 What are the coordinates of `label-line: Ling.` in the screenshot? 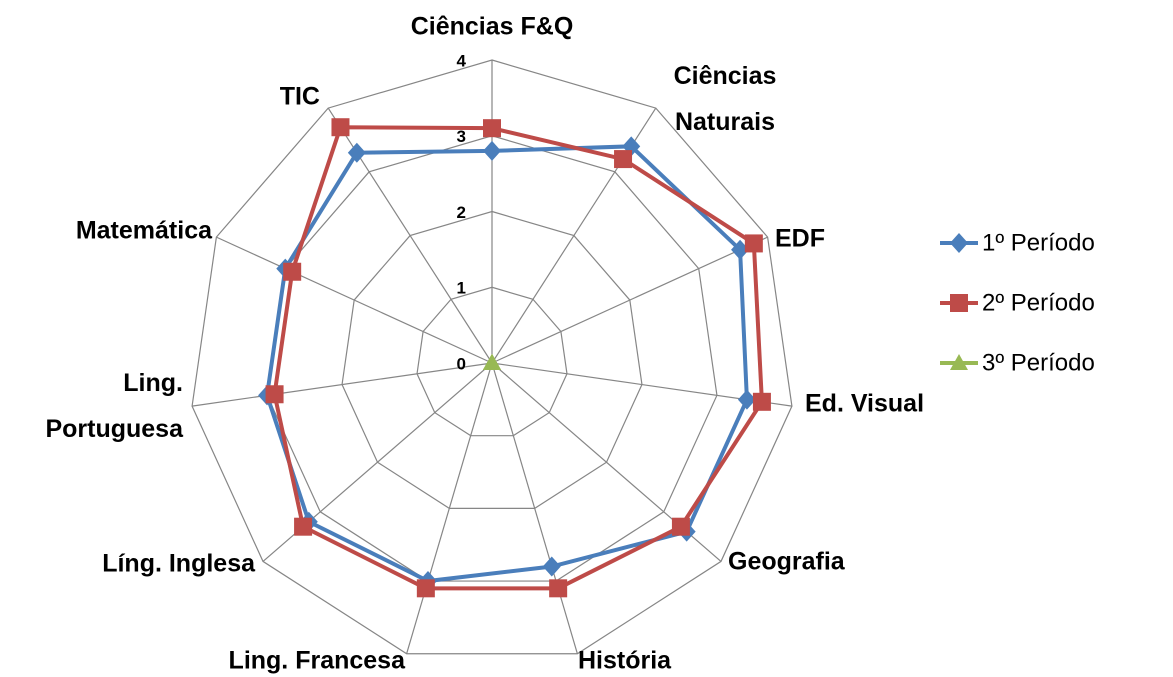 It's located at (153, 383).